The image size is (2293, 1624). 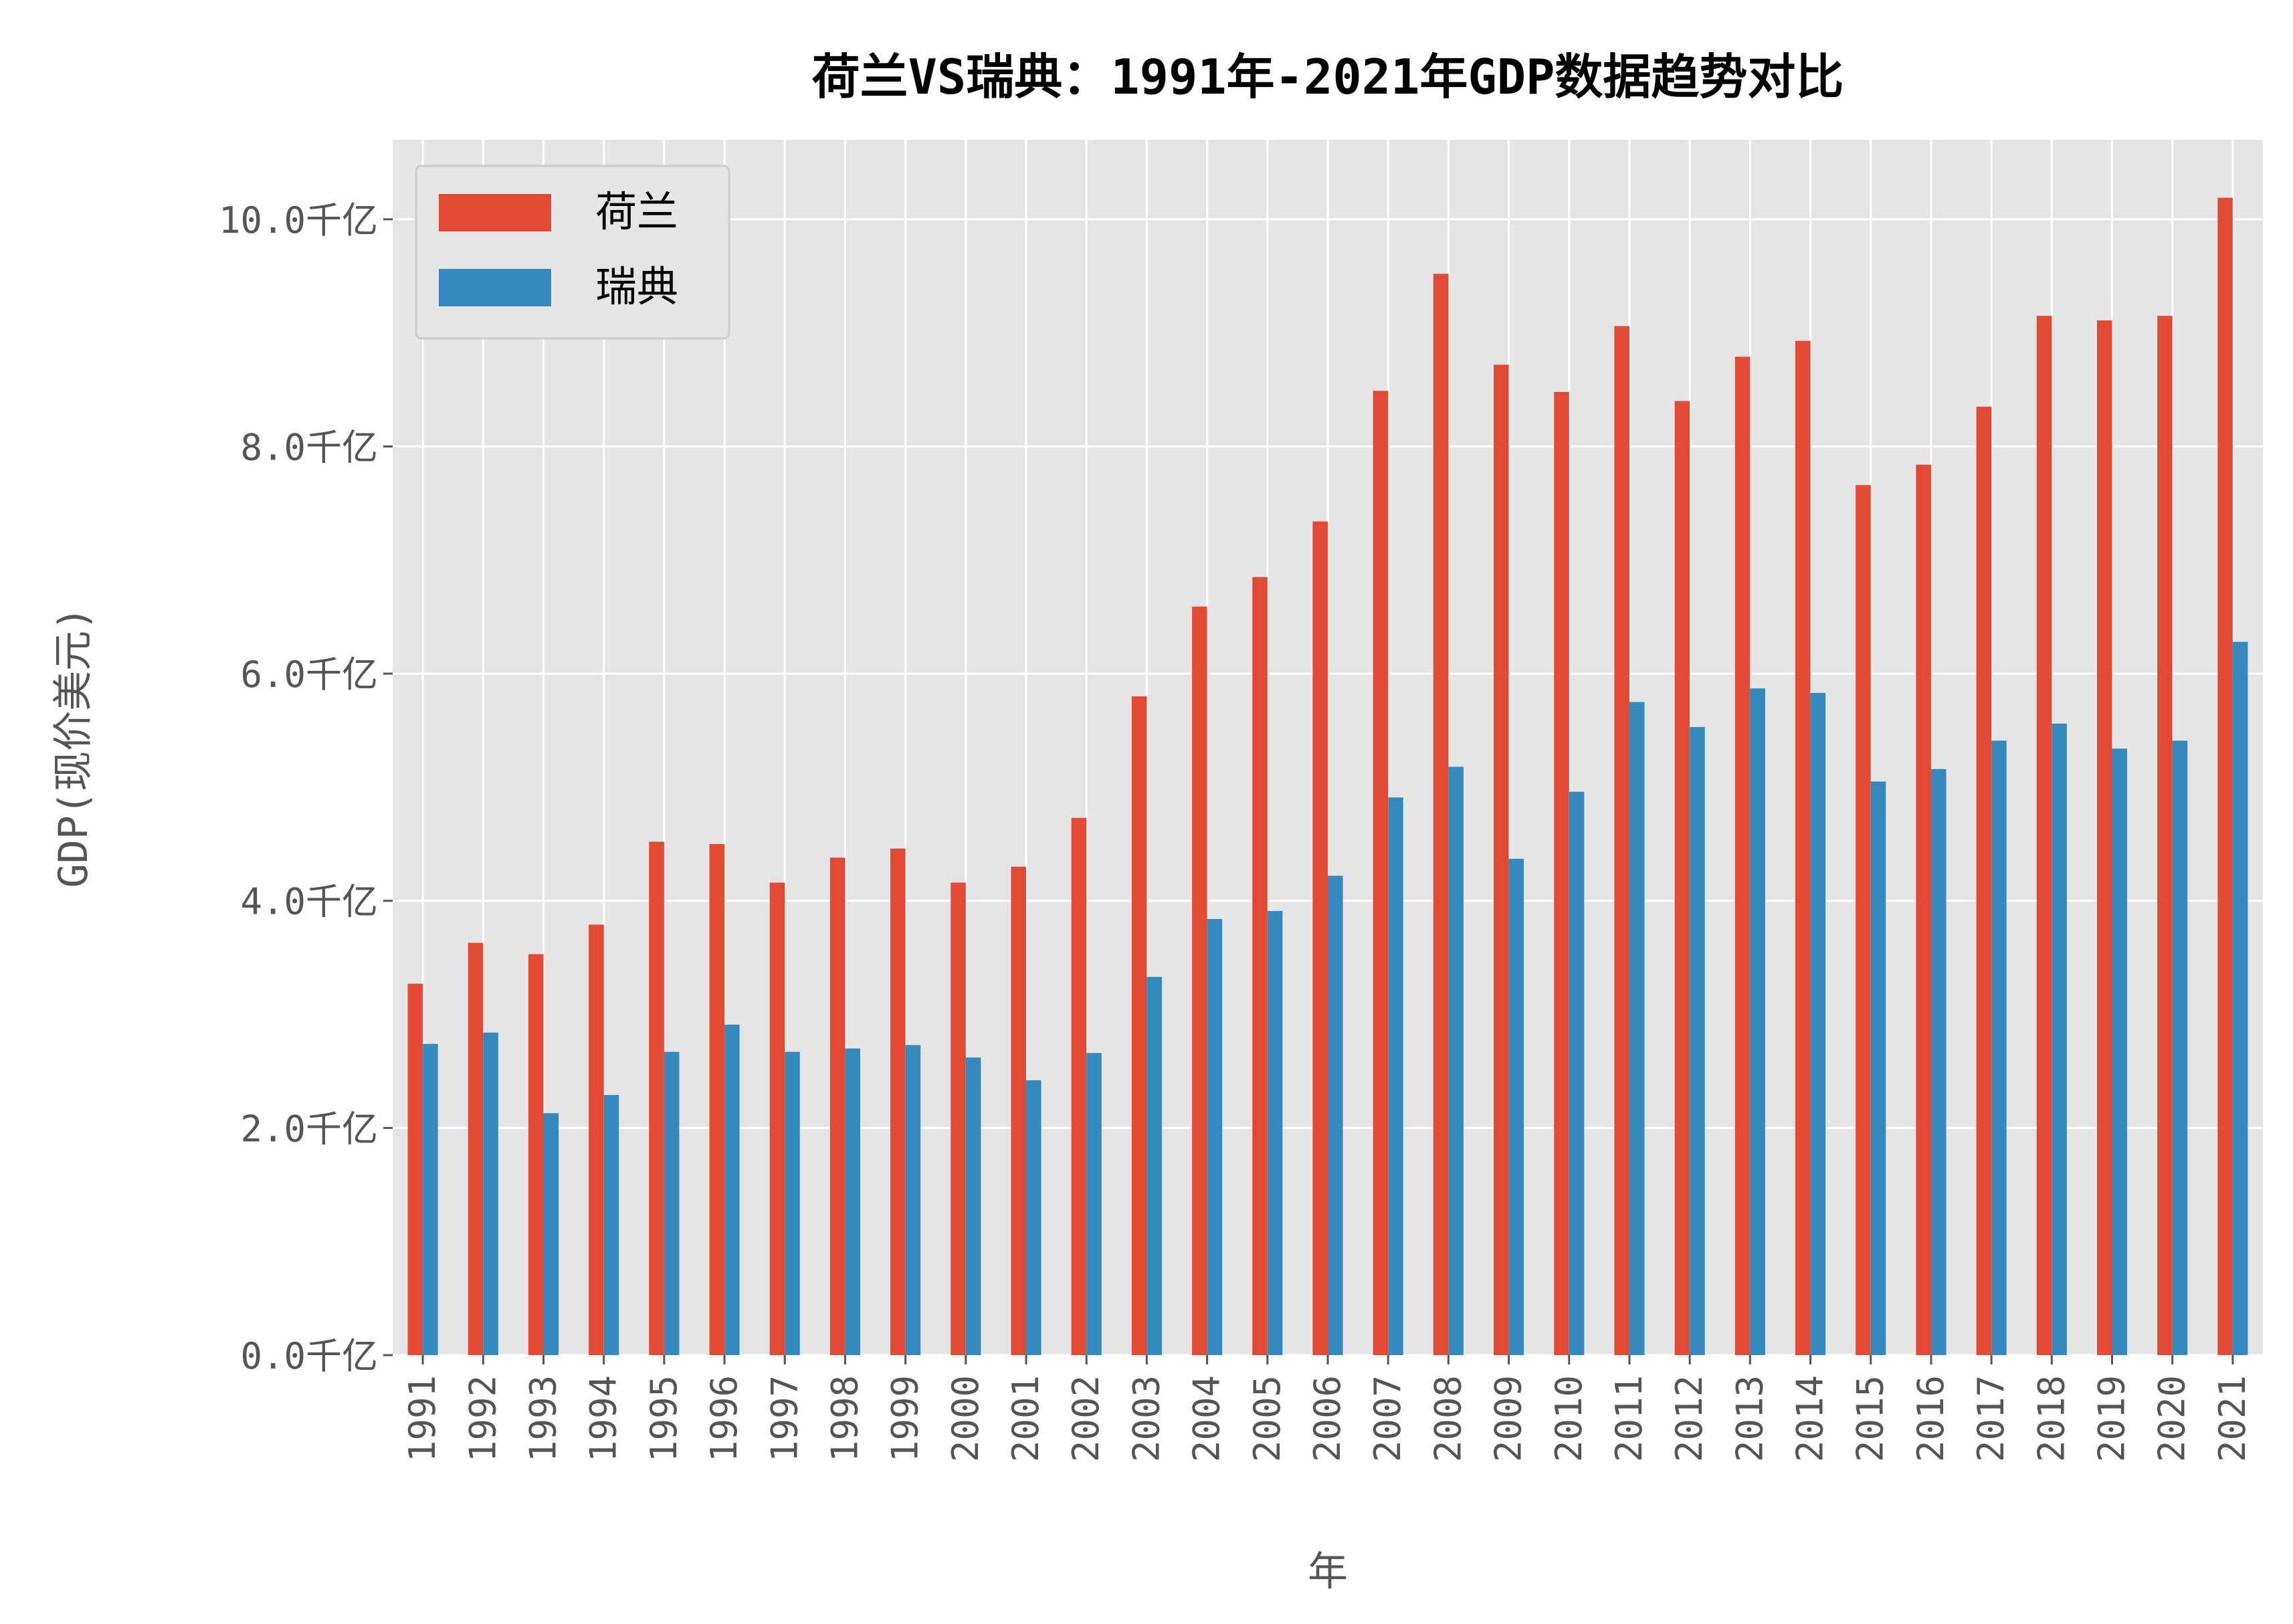 I want to click on x-tick-label: 1998, so click(x=844, y=1418).